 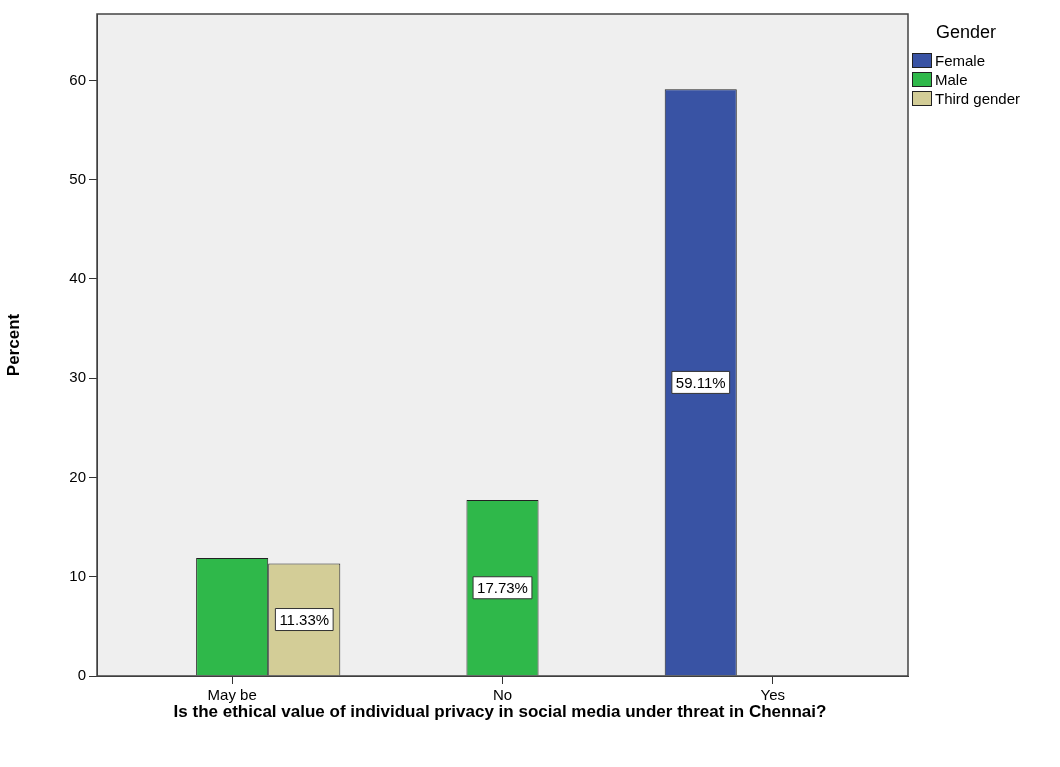 What do you see at coordinates (978, 98) in the screenshot?
I see `legend-label: Third gender` at bounding box center [978, 98].